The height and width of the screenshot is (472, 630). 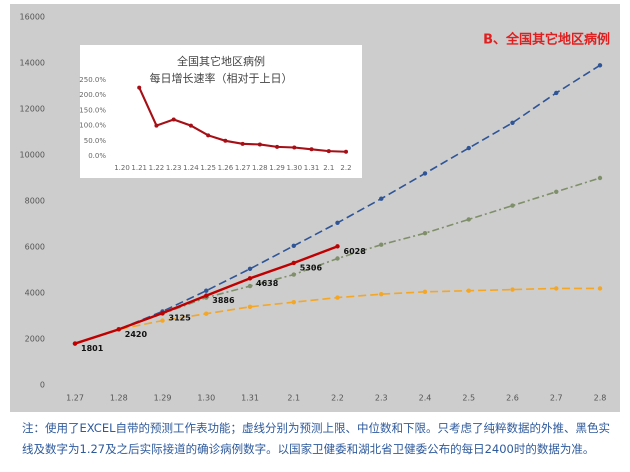 I want to click on data-label: 2420, so click(x=136, y=334).